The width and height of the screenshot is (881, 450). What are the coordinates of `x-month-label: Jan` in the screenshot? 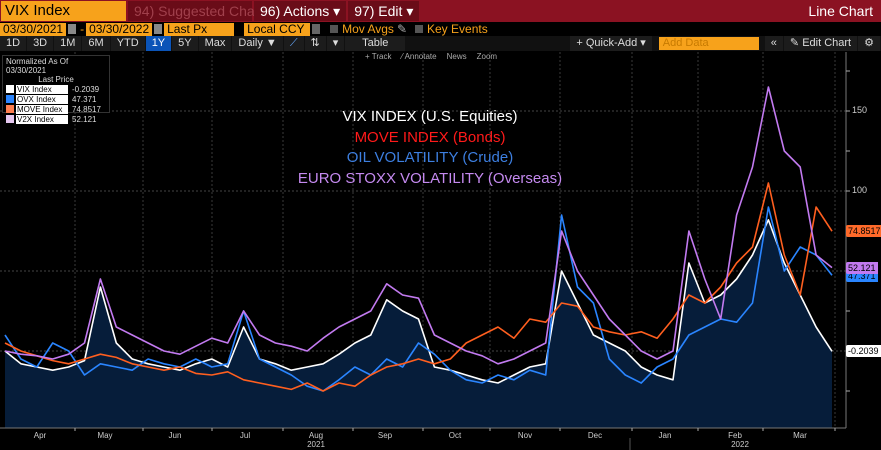 It's located at (665, 435).